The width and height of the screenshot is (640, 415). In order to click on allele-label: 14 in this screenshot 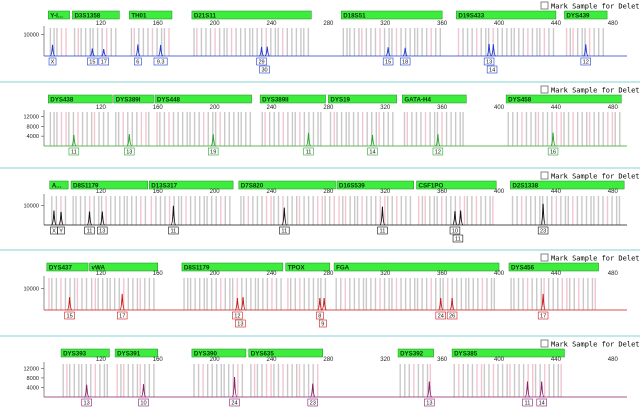, I will do `click(372, 153)`.